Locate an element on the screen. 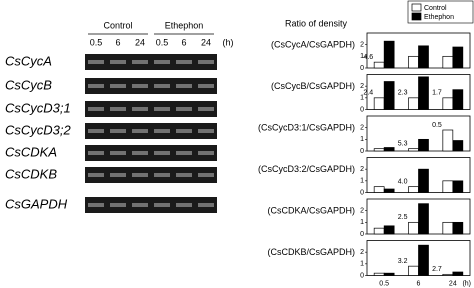 This screenshot has height=288, width=474. chart-title: (CsCDKB/CsGAPDH) is located at coordinates (311, 252).